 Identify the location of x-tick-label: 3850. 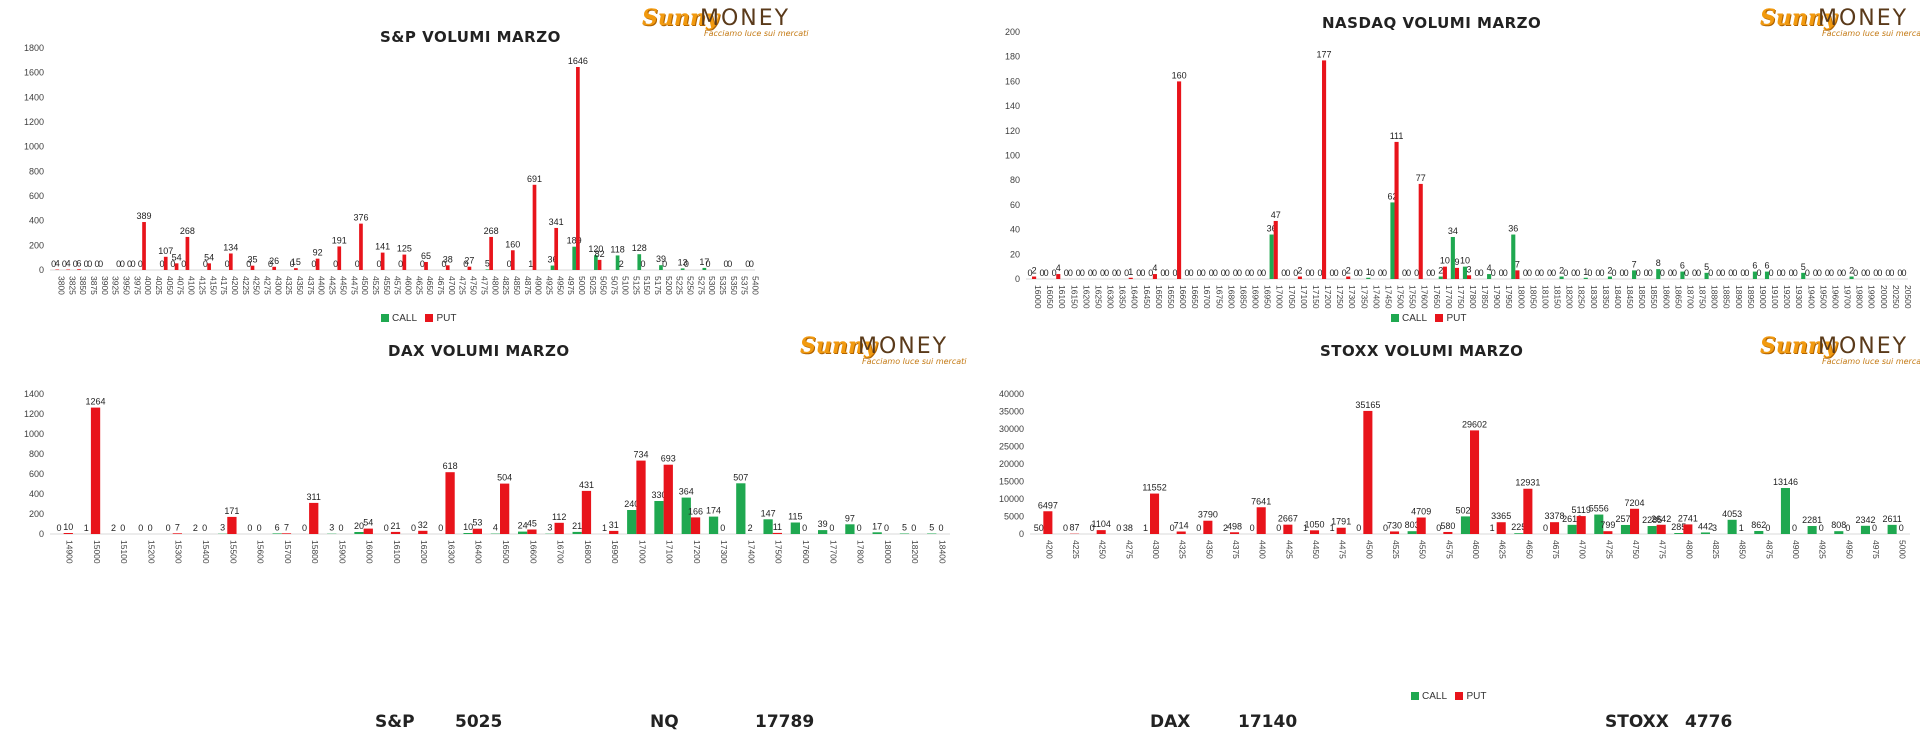
(83, 285).